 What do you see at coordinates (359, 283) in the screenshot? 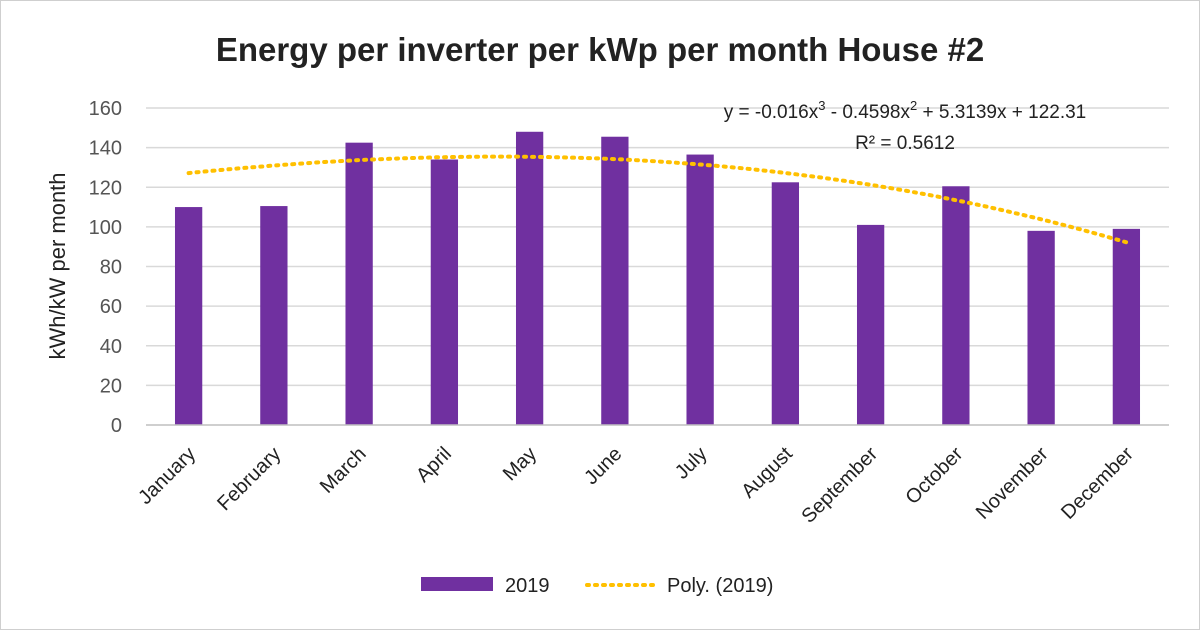
I see `bar-march` at bounding box center [359, 283].